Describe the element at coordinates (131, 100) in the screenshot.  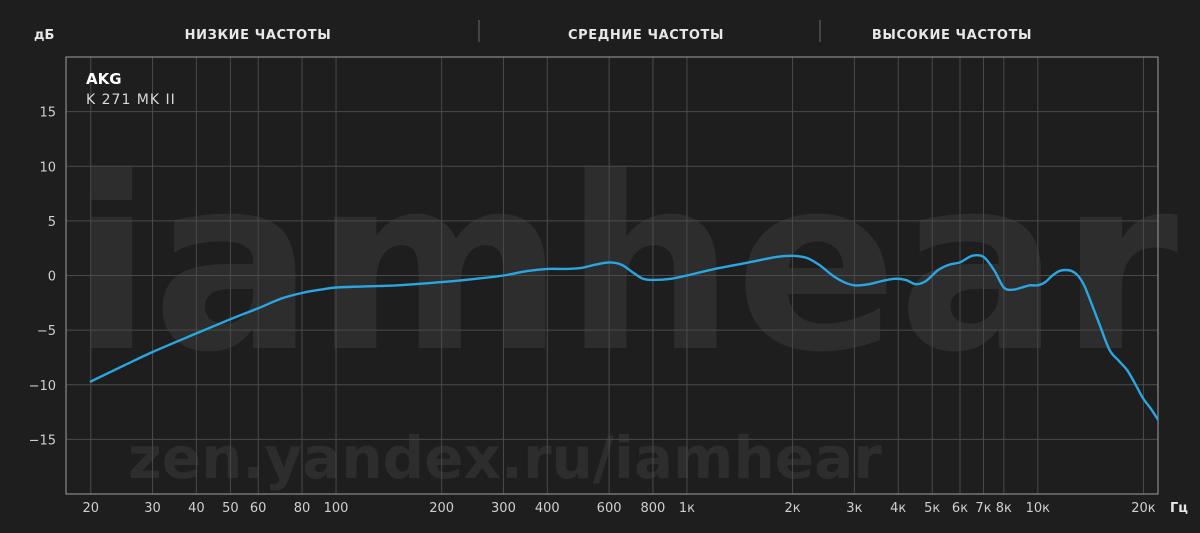
I see `legend-model: K 271 MK II` at that location.